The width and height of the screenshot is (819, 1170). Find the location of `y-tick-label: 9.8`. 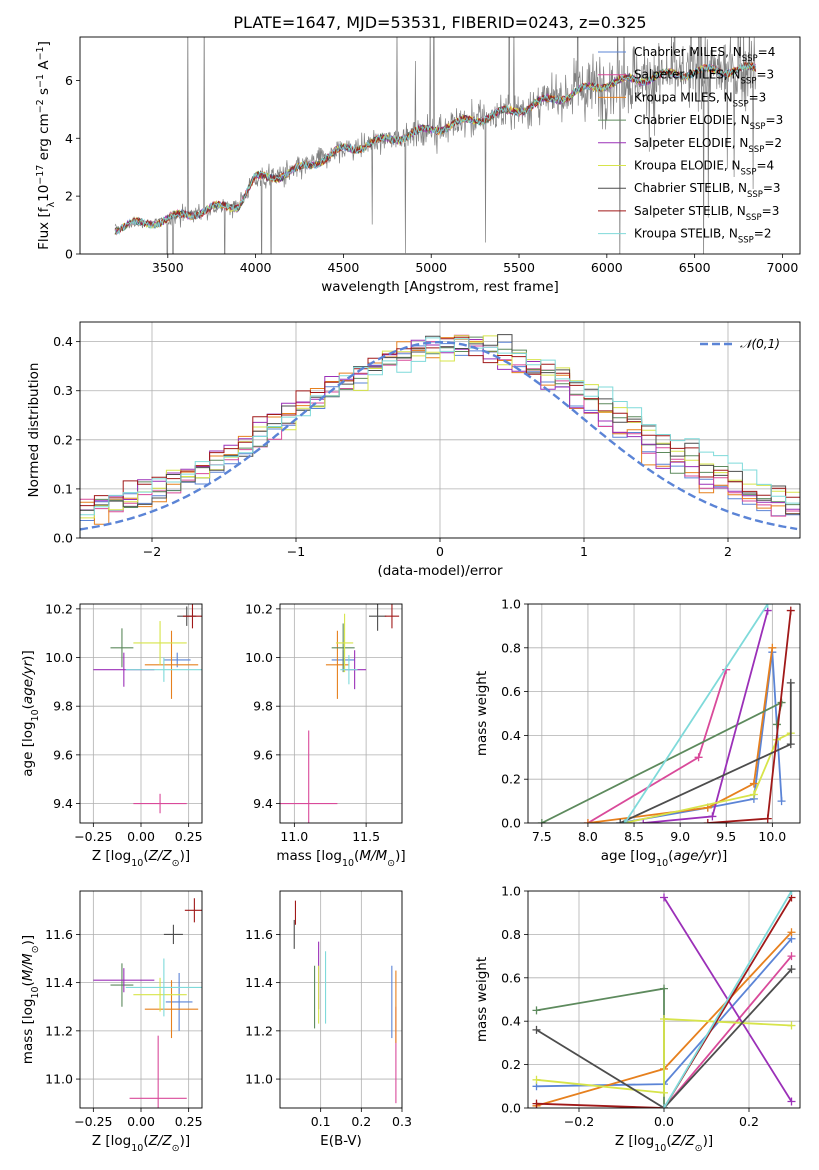

y-tick-label: 9.8 is located at coordinates (263, 706).